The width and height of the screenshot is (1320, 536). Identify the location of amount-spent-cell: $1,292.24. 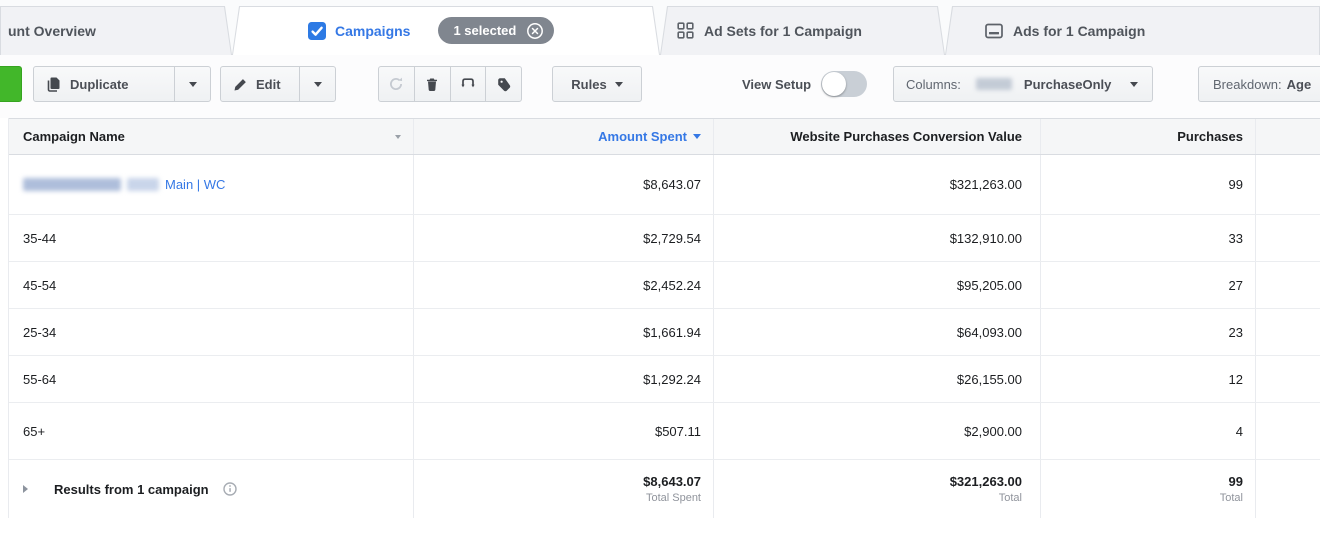
(564, 379).